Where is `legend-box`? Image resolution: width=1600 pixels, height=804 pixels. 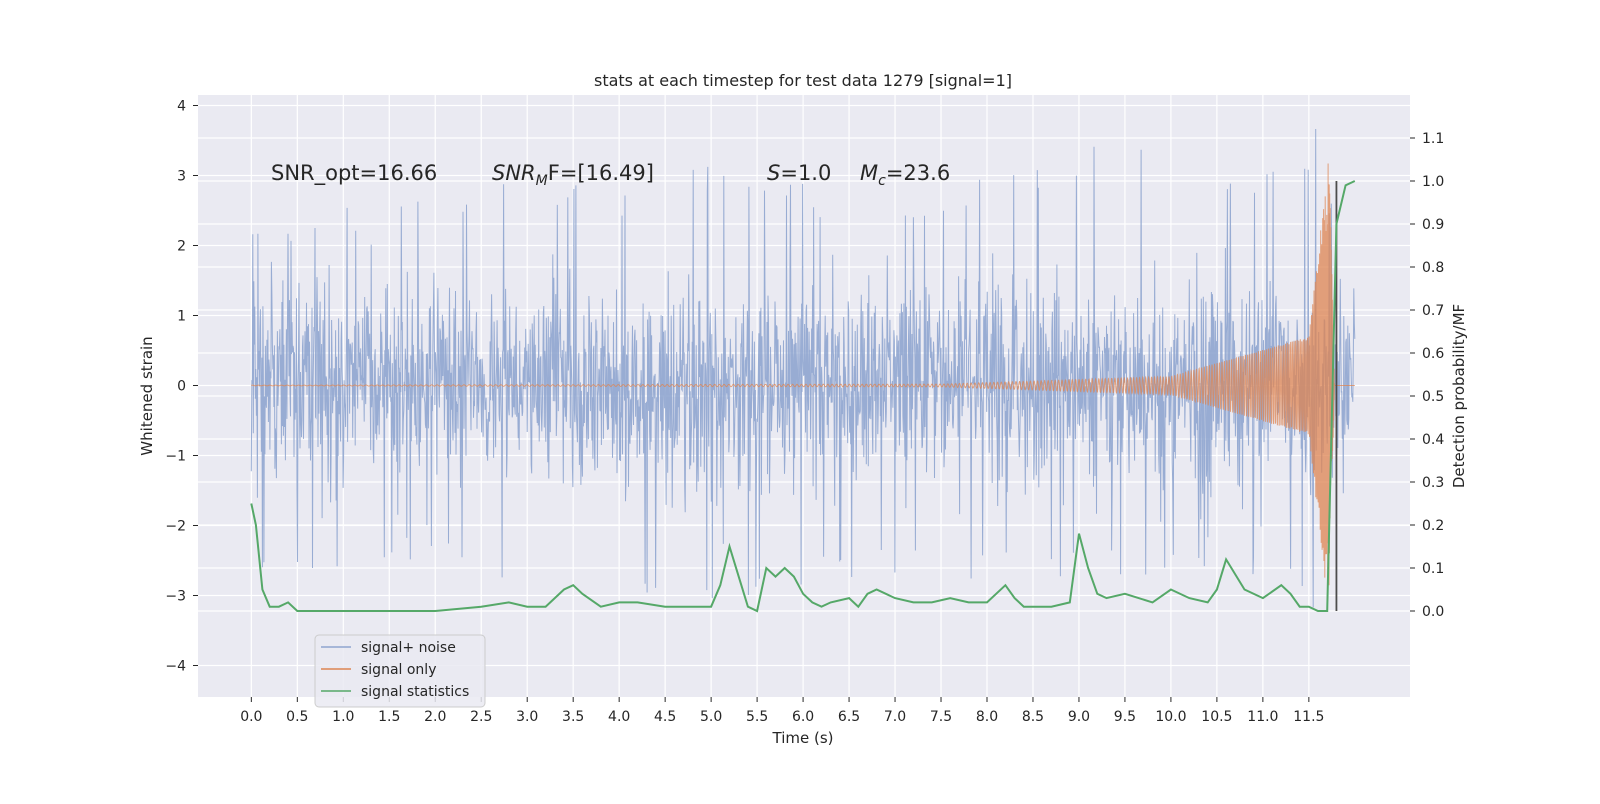
legend-box is located at coordinates (400, 671).